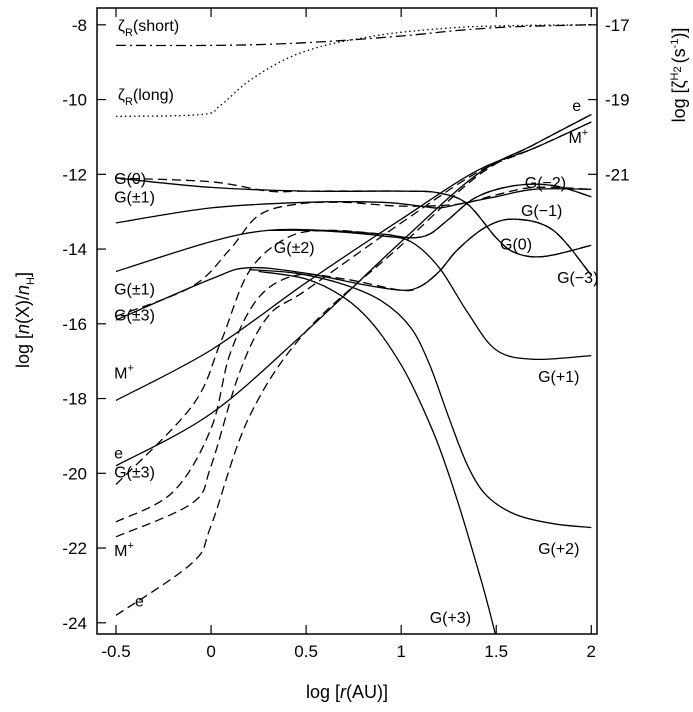  I want to click on y-tick-label: -14, so click(74, 249).